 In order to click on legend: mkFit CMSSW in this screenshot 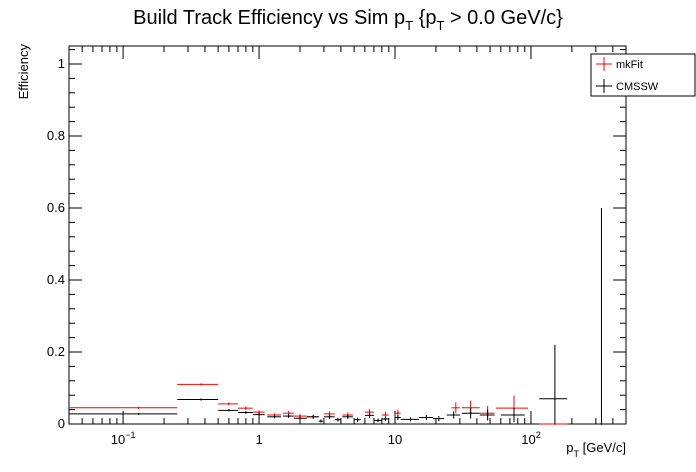, I will do `click(643, 75)`.